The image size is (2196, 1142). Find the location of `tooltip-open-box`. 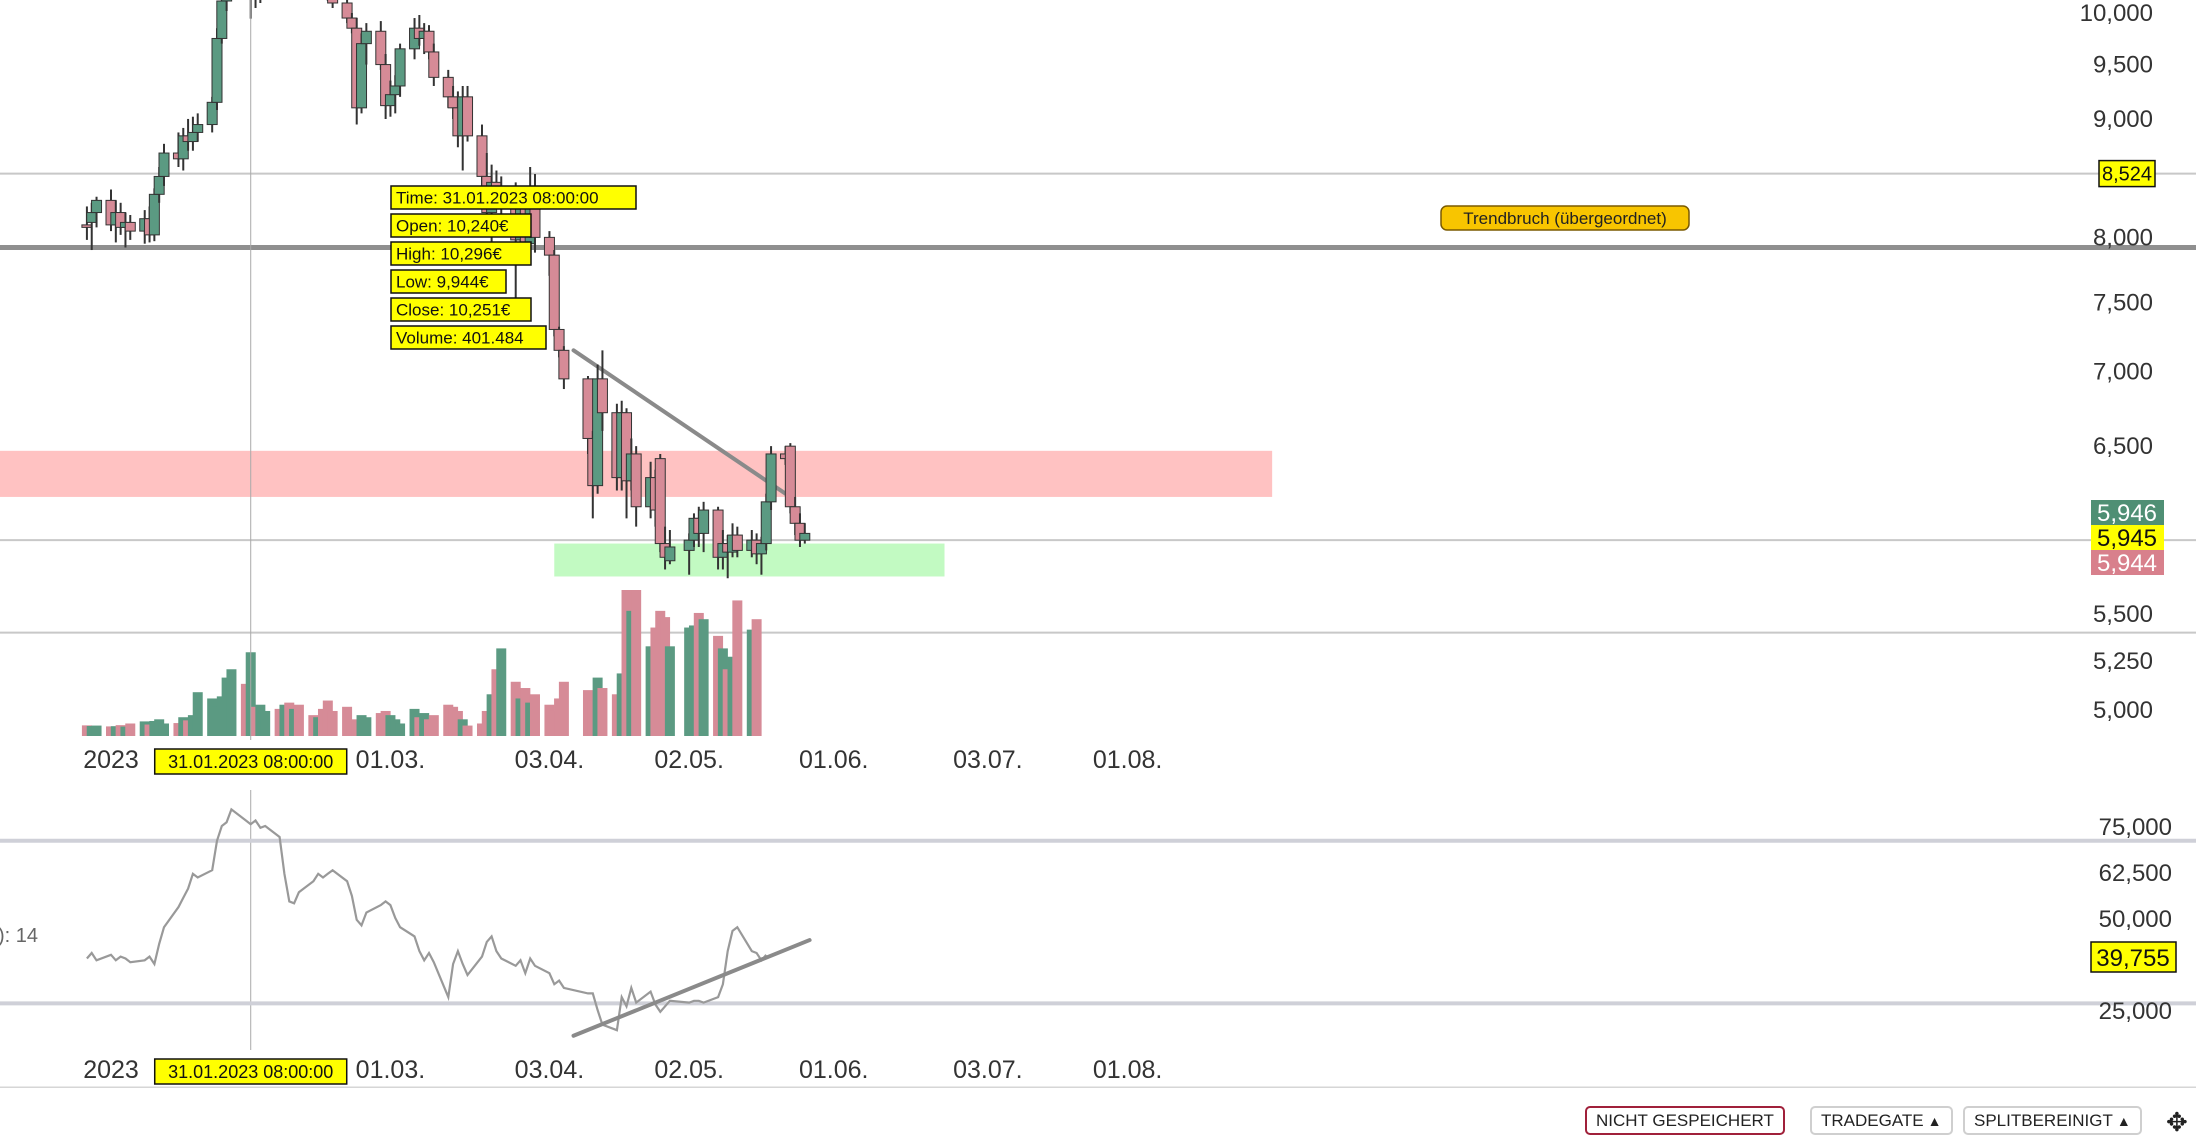

tooltip-open-box is located at coordinates (461, 225).